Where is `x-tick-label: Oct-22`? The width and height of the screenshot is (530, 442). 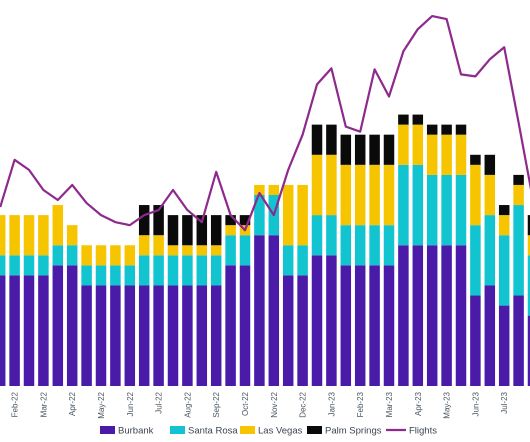 x-tick-label: Oct-22 is located at coordinates (245, 403).